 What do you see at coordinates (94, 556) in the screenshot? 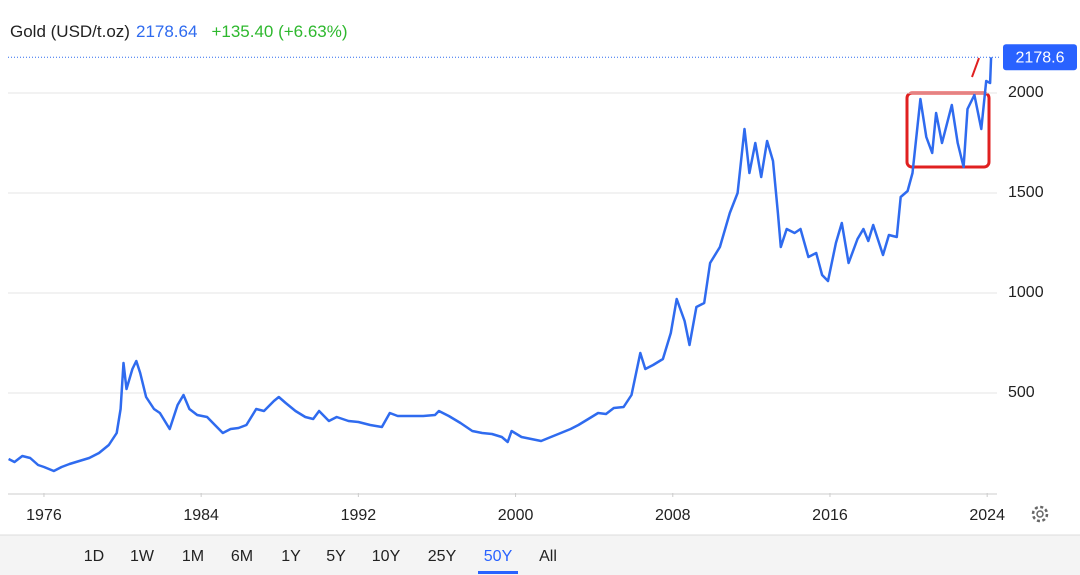
I see `range-button: 1D` at bounding box center [94, 556].